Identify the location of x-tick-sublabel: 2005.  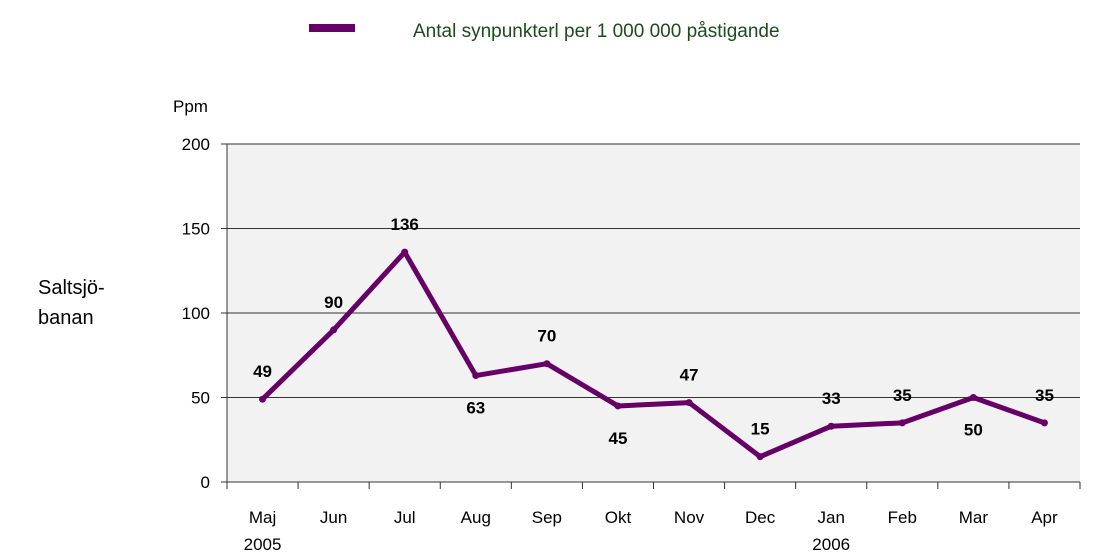
(263, 544).